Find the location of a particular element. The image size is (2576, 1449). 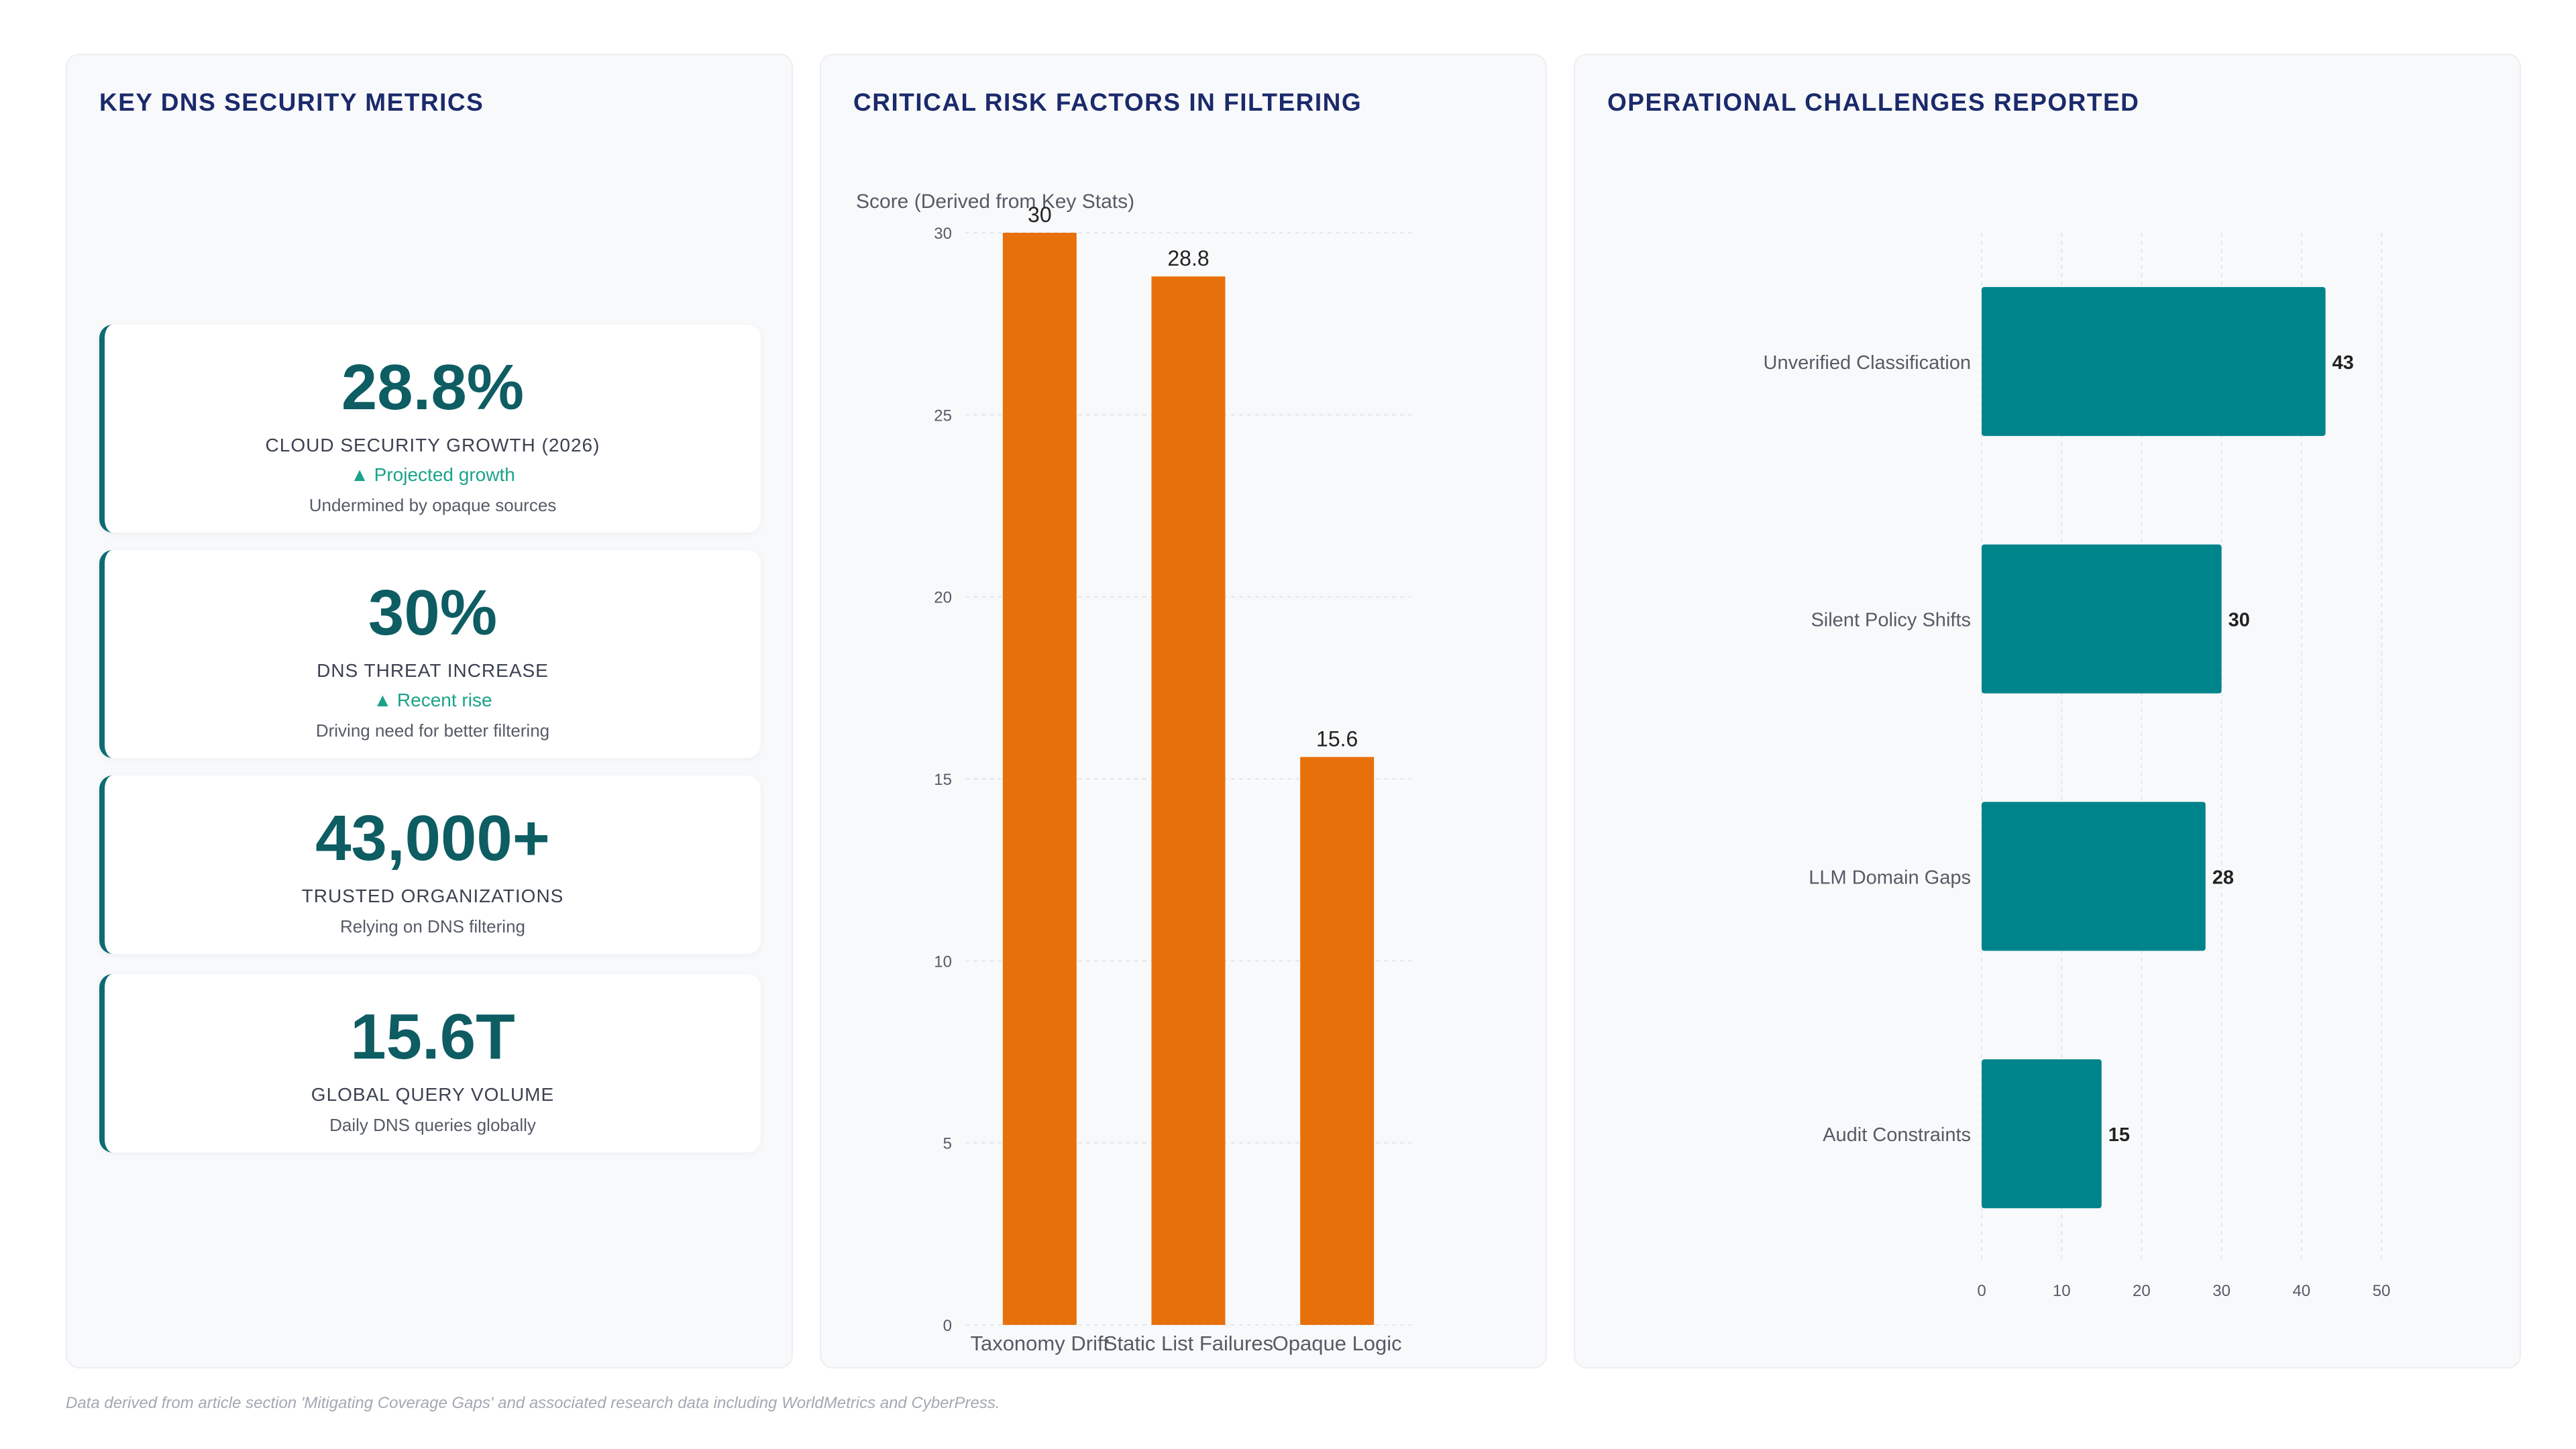

x-tick-label: 10 is located at coordinates (2062, 1291).